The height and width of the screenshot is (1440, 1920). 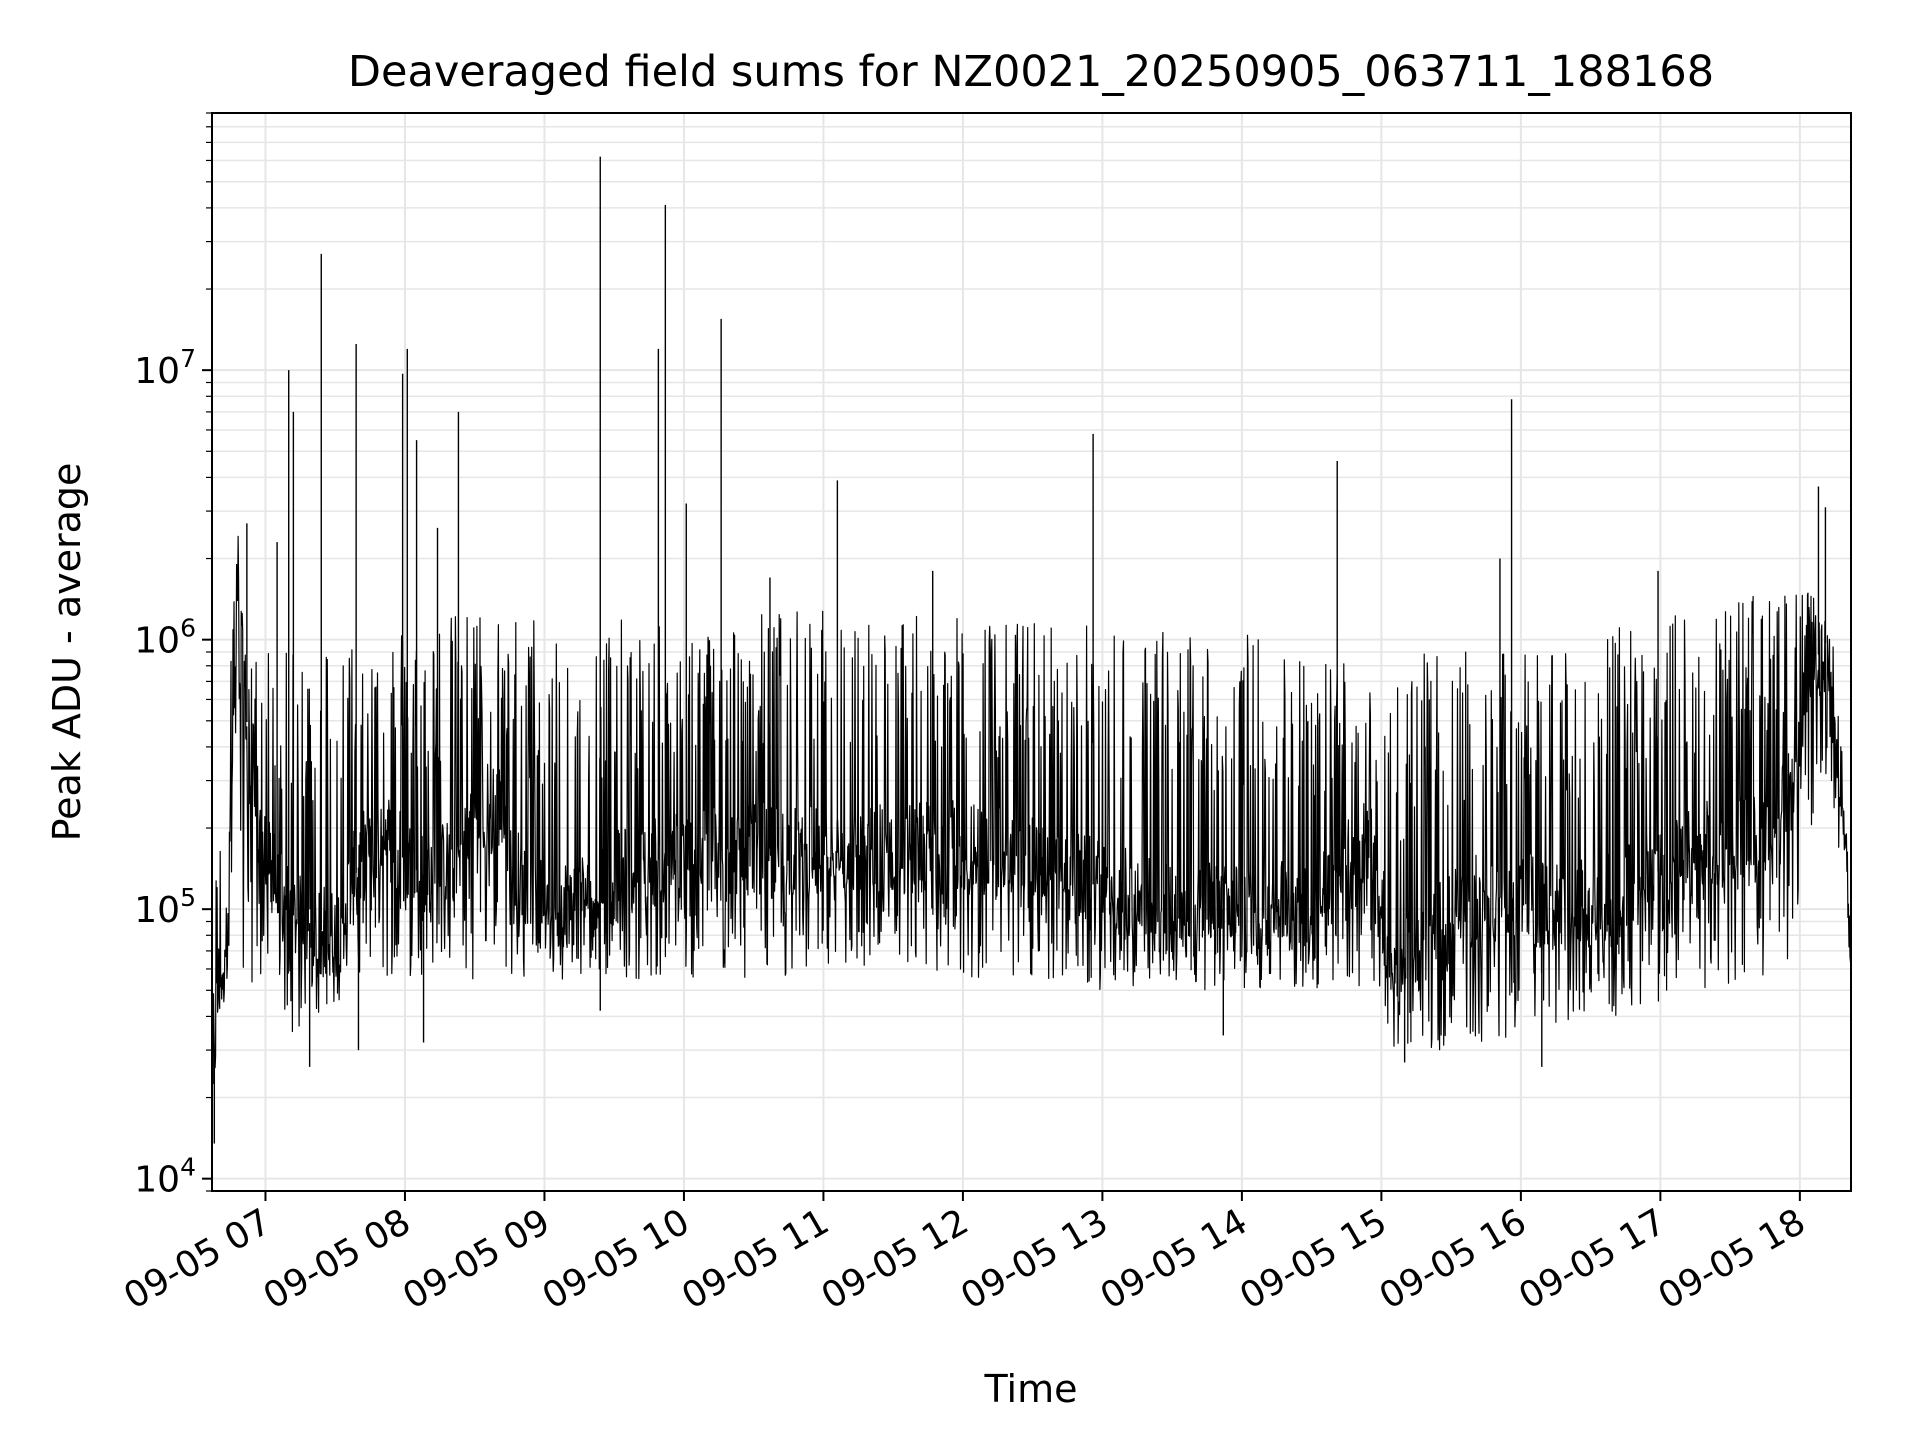 What do you see at coordinates (1031, 1389) in the screenshot?
I see `x-axis-label: Time` at bounding box center [1031, 1389].